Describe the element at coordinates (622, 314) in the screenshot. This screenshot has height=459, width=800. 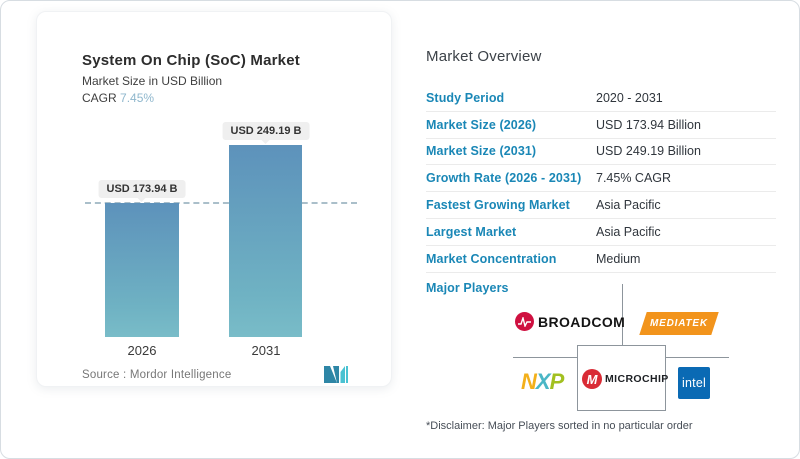
I see `org-chart-vertical-line` at that location.